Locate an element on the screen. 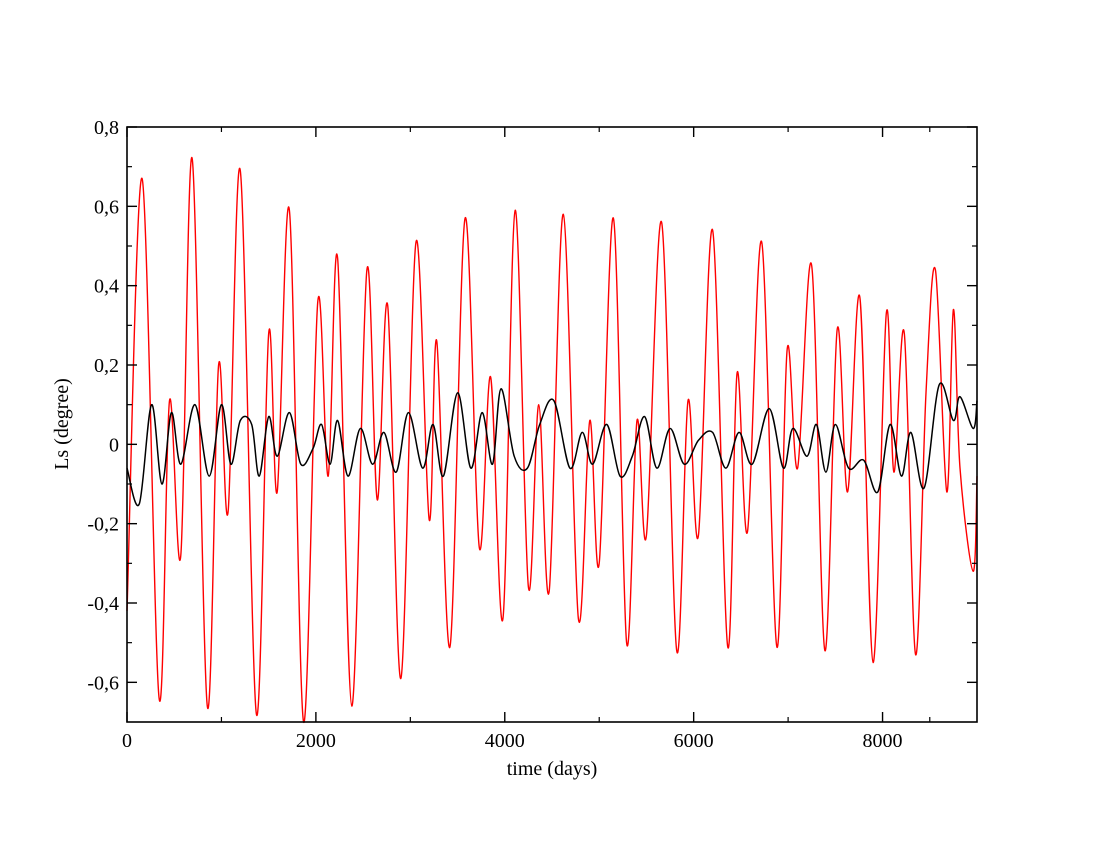 Image resolution: width=1100 pixels, height=850 pixels. x-tick-label: 8000 is located at coordinates (883, 741).